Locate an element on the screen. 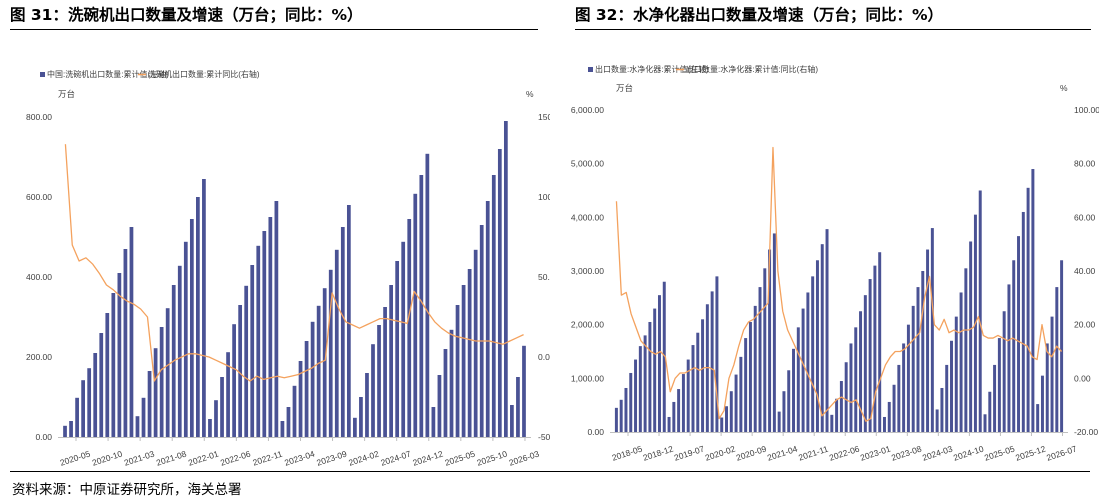 The height and width of the screenshot is (503, 1099). legend-label-bars: 中国:洗碗机出口数量:累计值(左轴) is located at coordinates (108, 74).